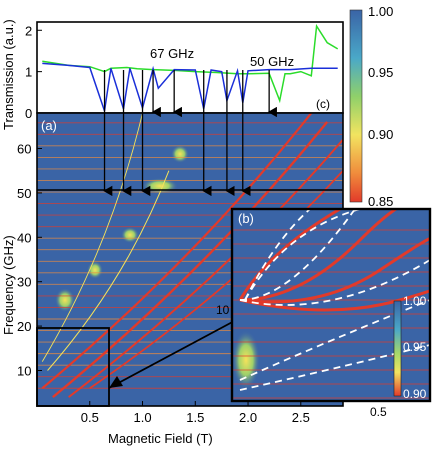 Image resolution: width=436 pixels, height=452 pixels. Describe the element at coordinates (49, 125) in the screenshot. I see `panel-a-label: (a)` at that location.